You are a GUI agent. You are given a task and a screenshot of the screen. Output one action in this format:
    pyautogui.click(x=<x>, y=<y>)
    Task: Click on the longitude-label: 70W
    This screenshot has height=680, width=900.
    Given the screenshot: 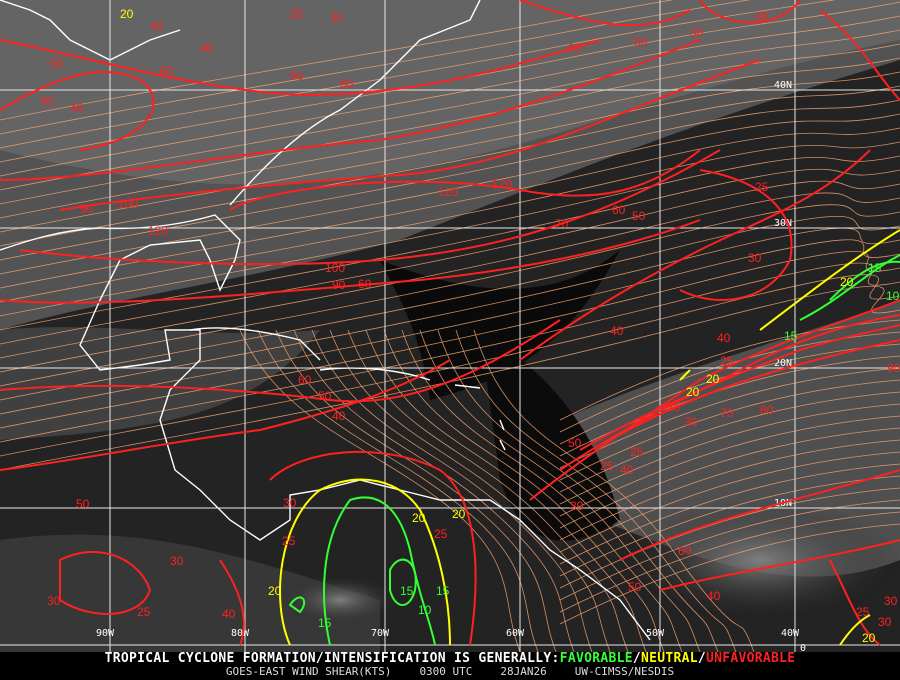 What is the action you would take?
    pyautogui.click(x=380, y=633)
    